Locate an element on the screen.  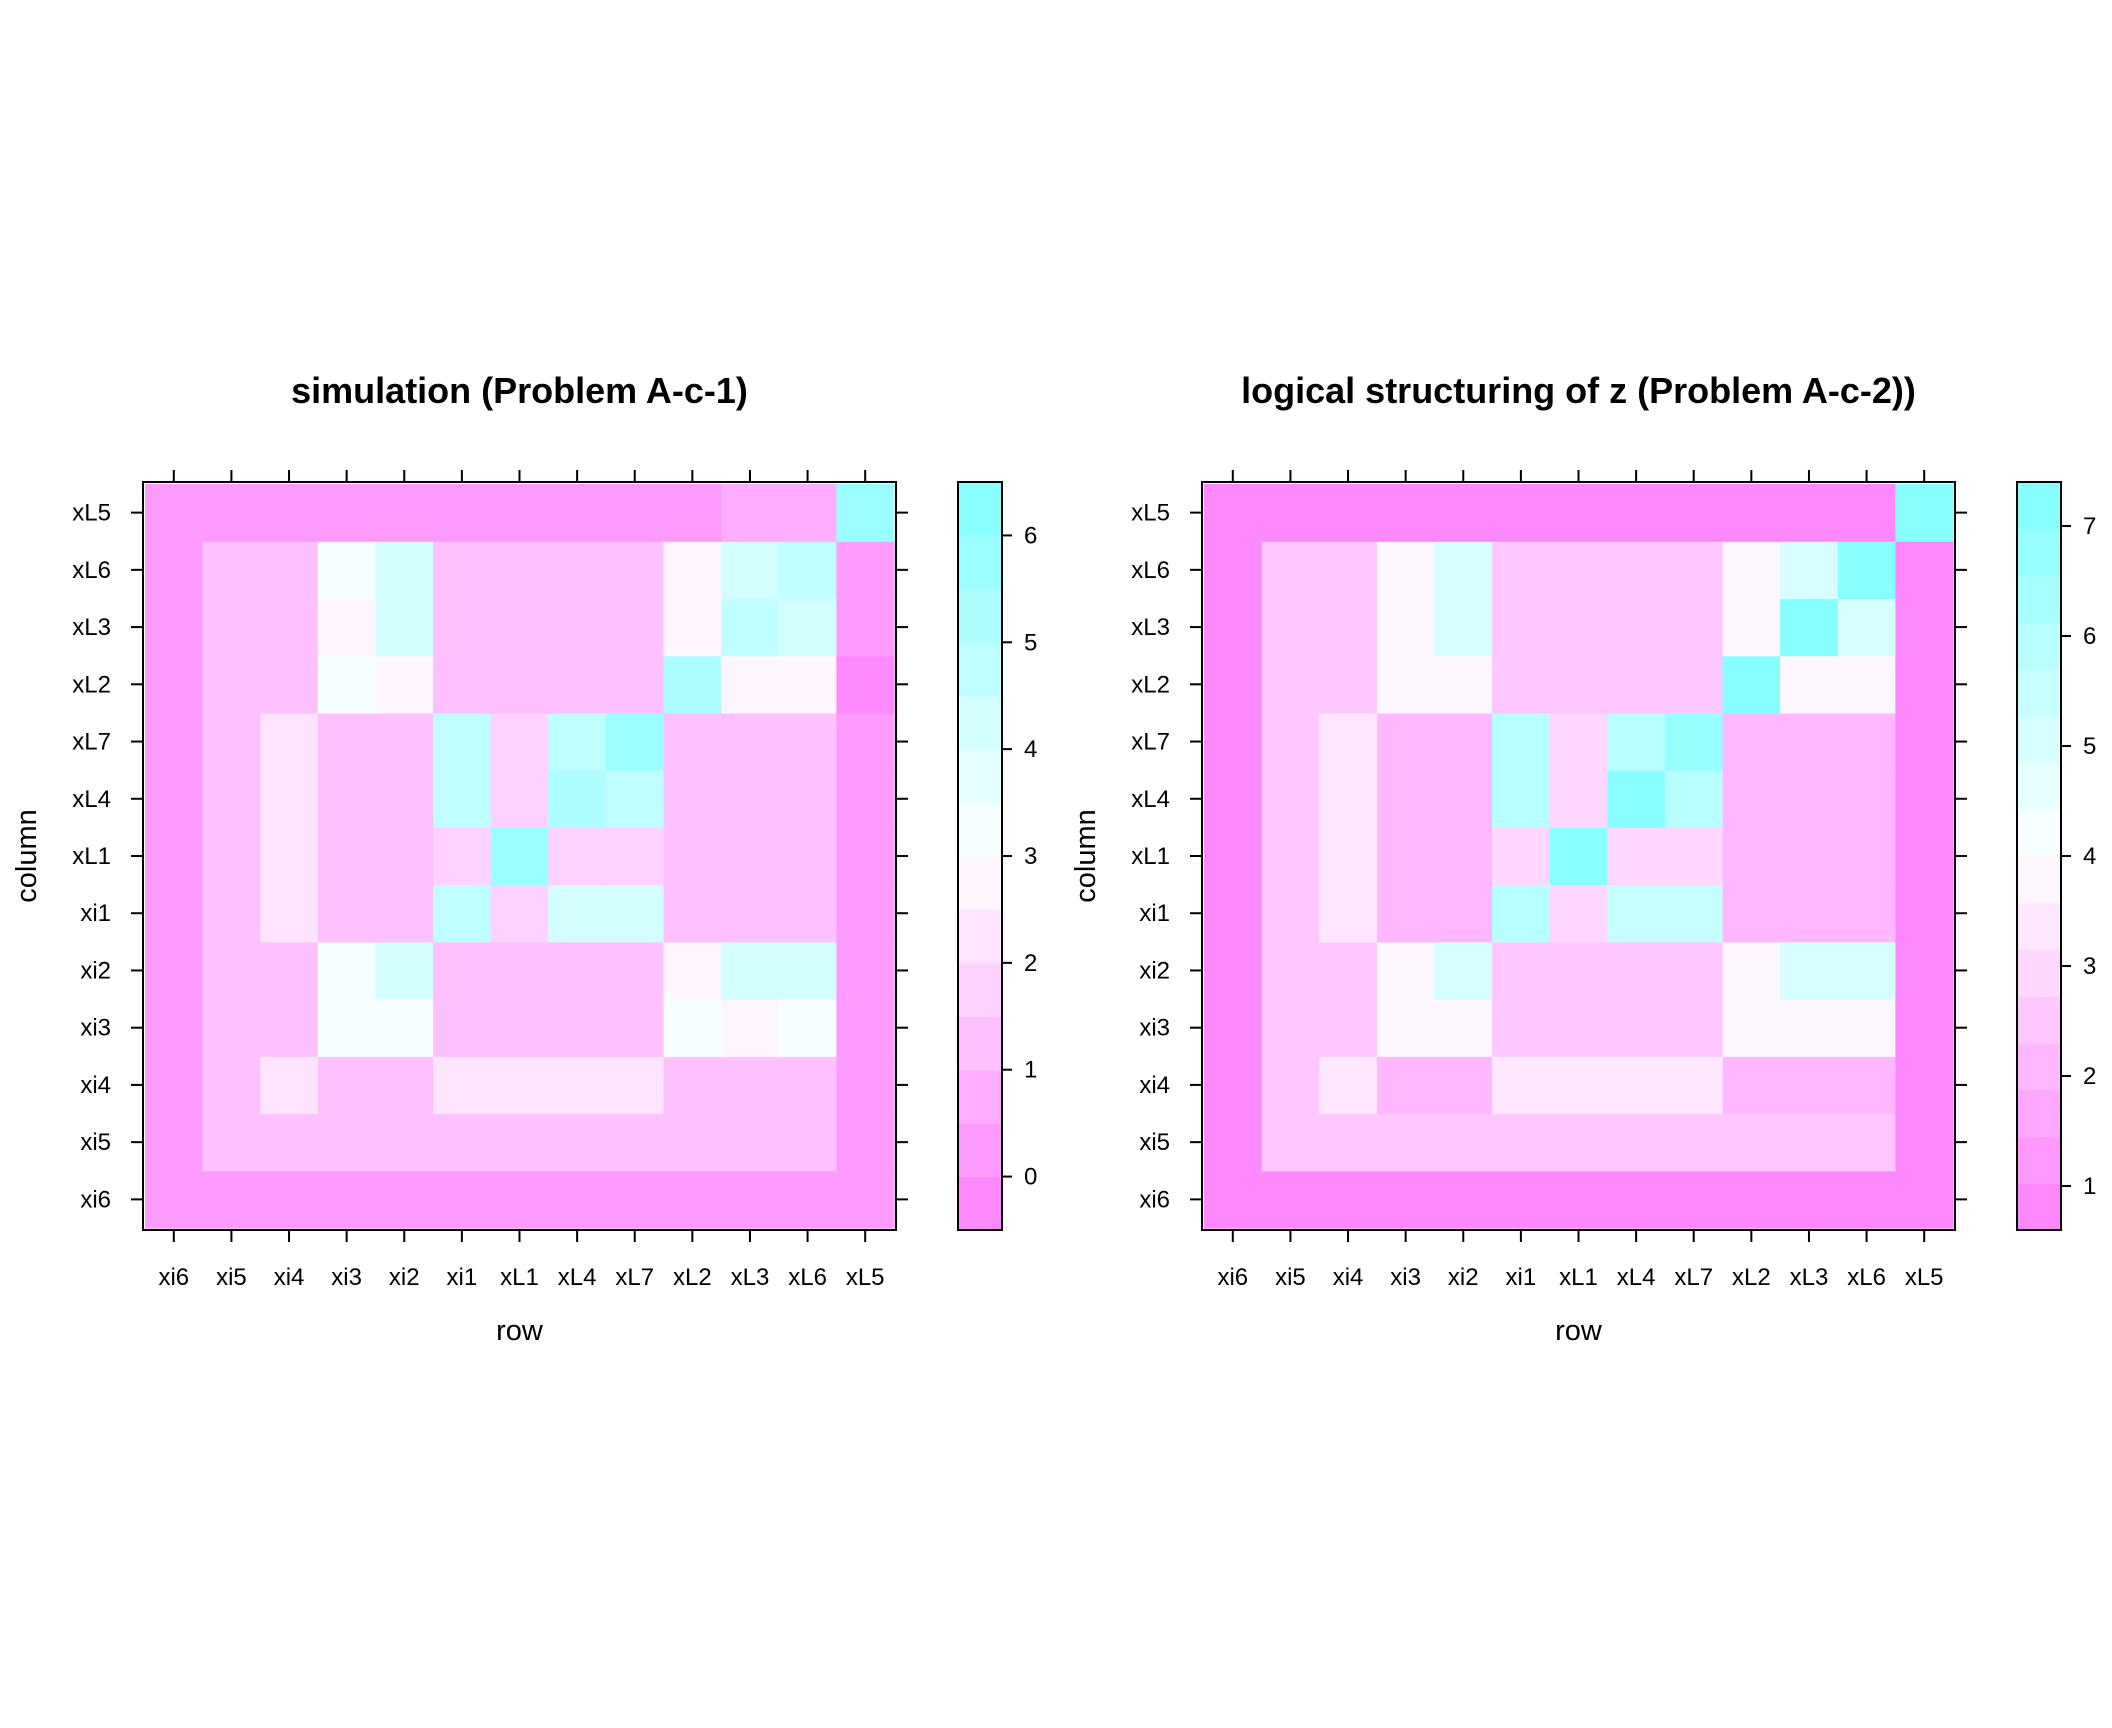
colorbar: 0 1 2 3 4 5 6 is located at coordinates (997, 856).